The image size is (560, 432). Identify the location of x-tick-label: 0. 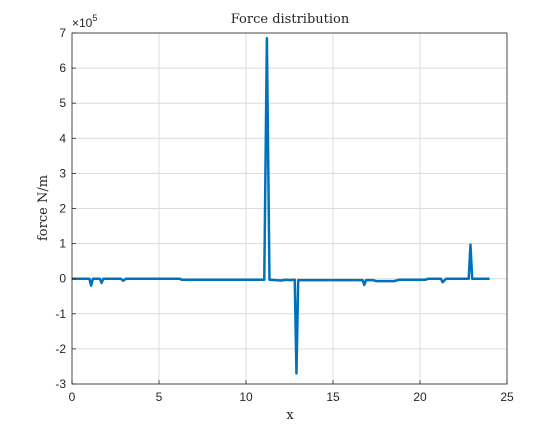
(72, 397).